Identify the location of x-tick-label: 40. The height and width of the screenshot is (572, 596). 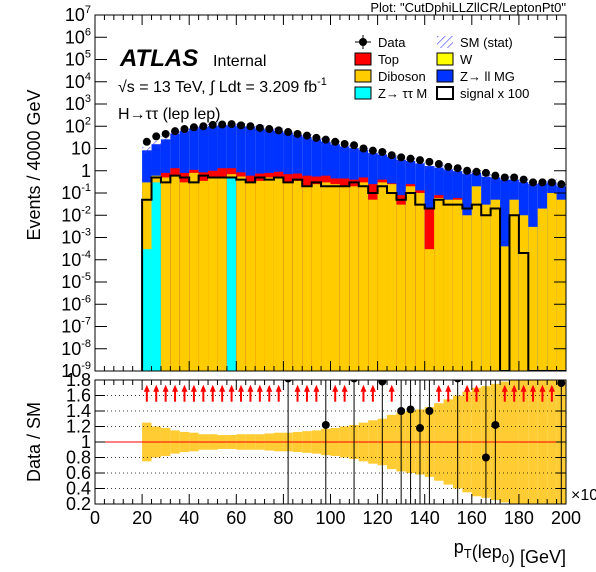
(189, 518).